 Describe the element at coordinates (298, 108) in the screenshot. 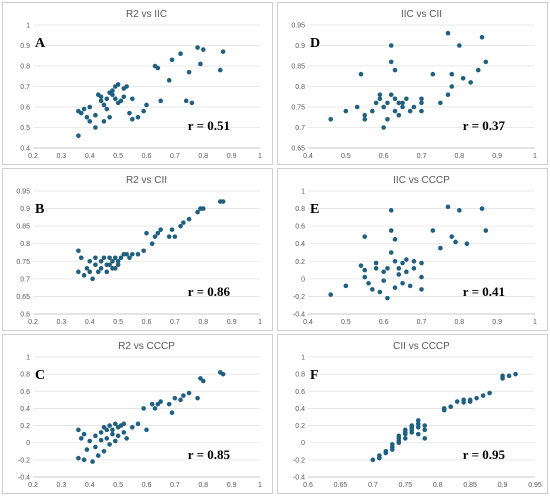

I see `y-tick-label: 0.75` at that location.